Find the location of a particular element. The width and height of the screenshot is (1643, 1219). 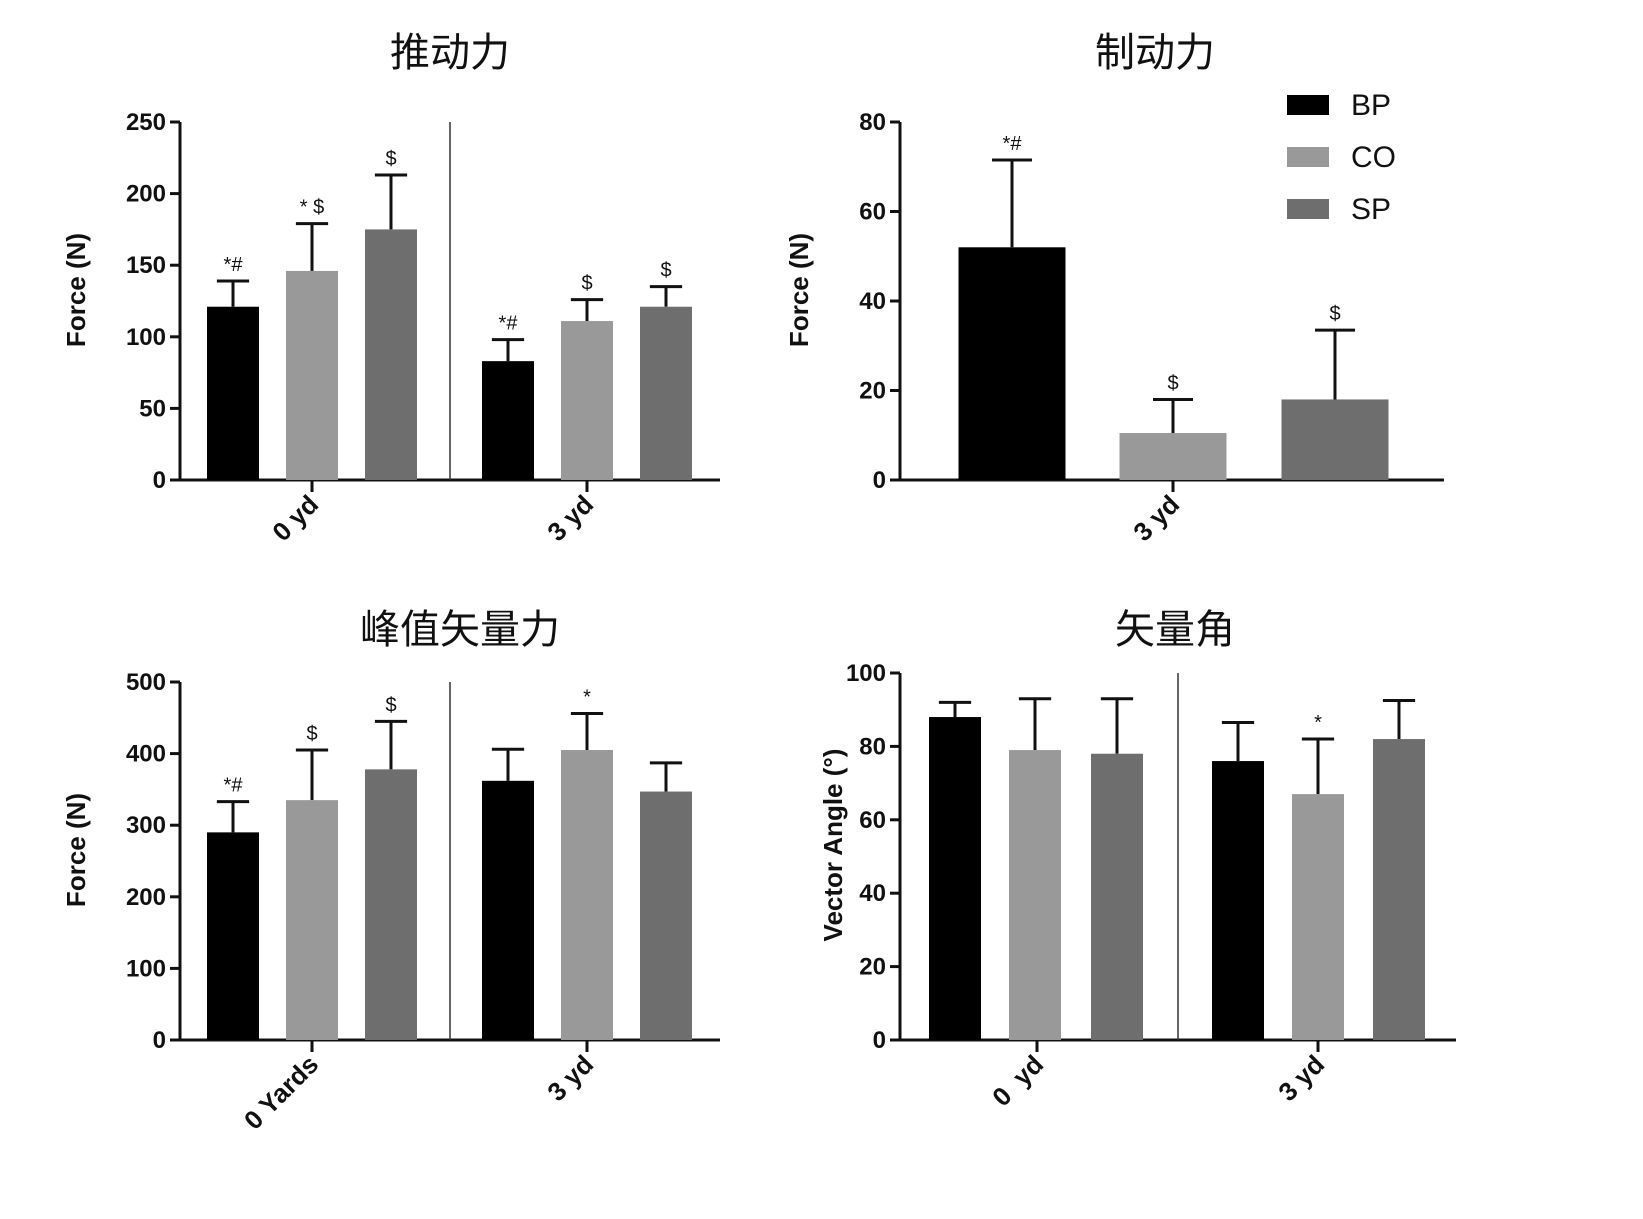

significance-marker: * $ is located at coordinates (312, 208).